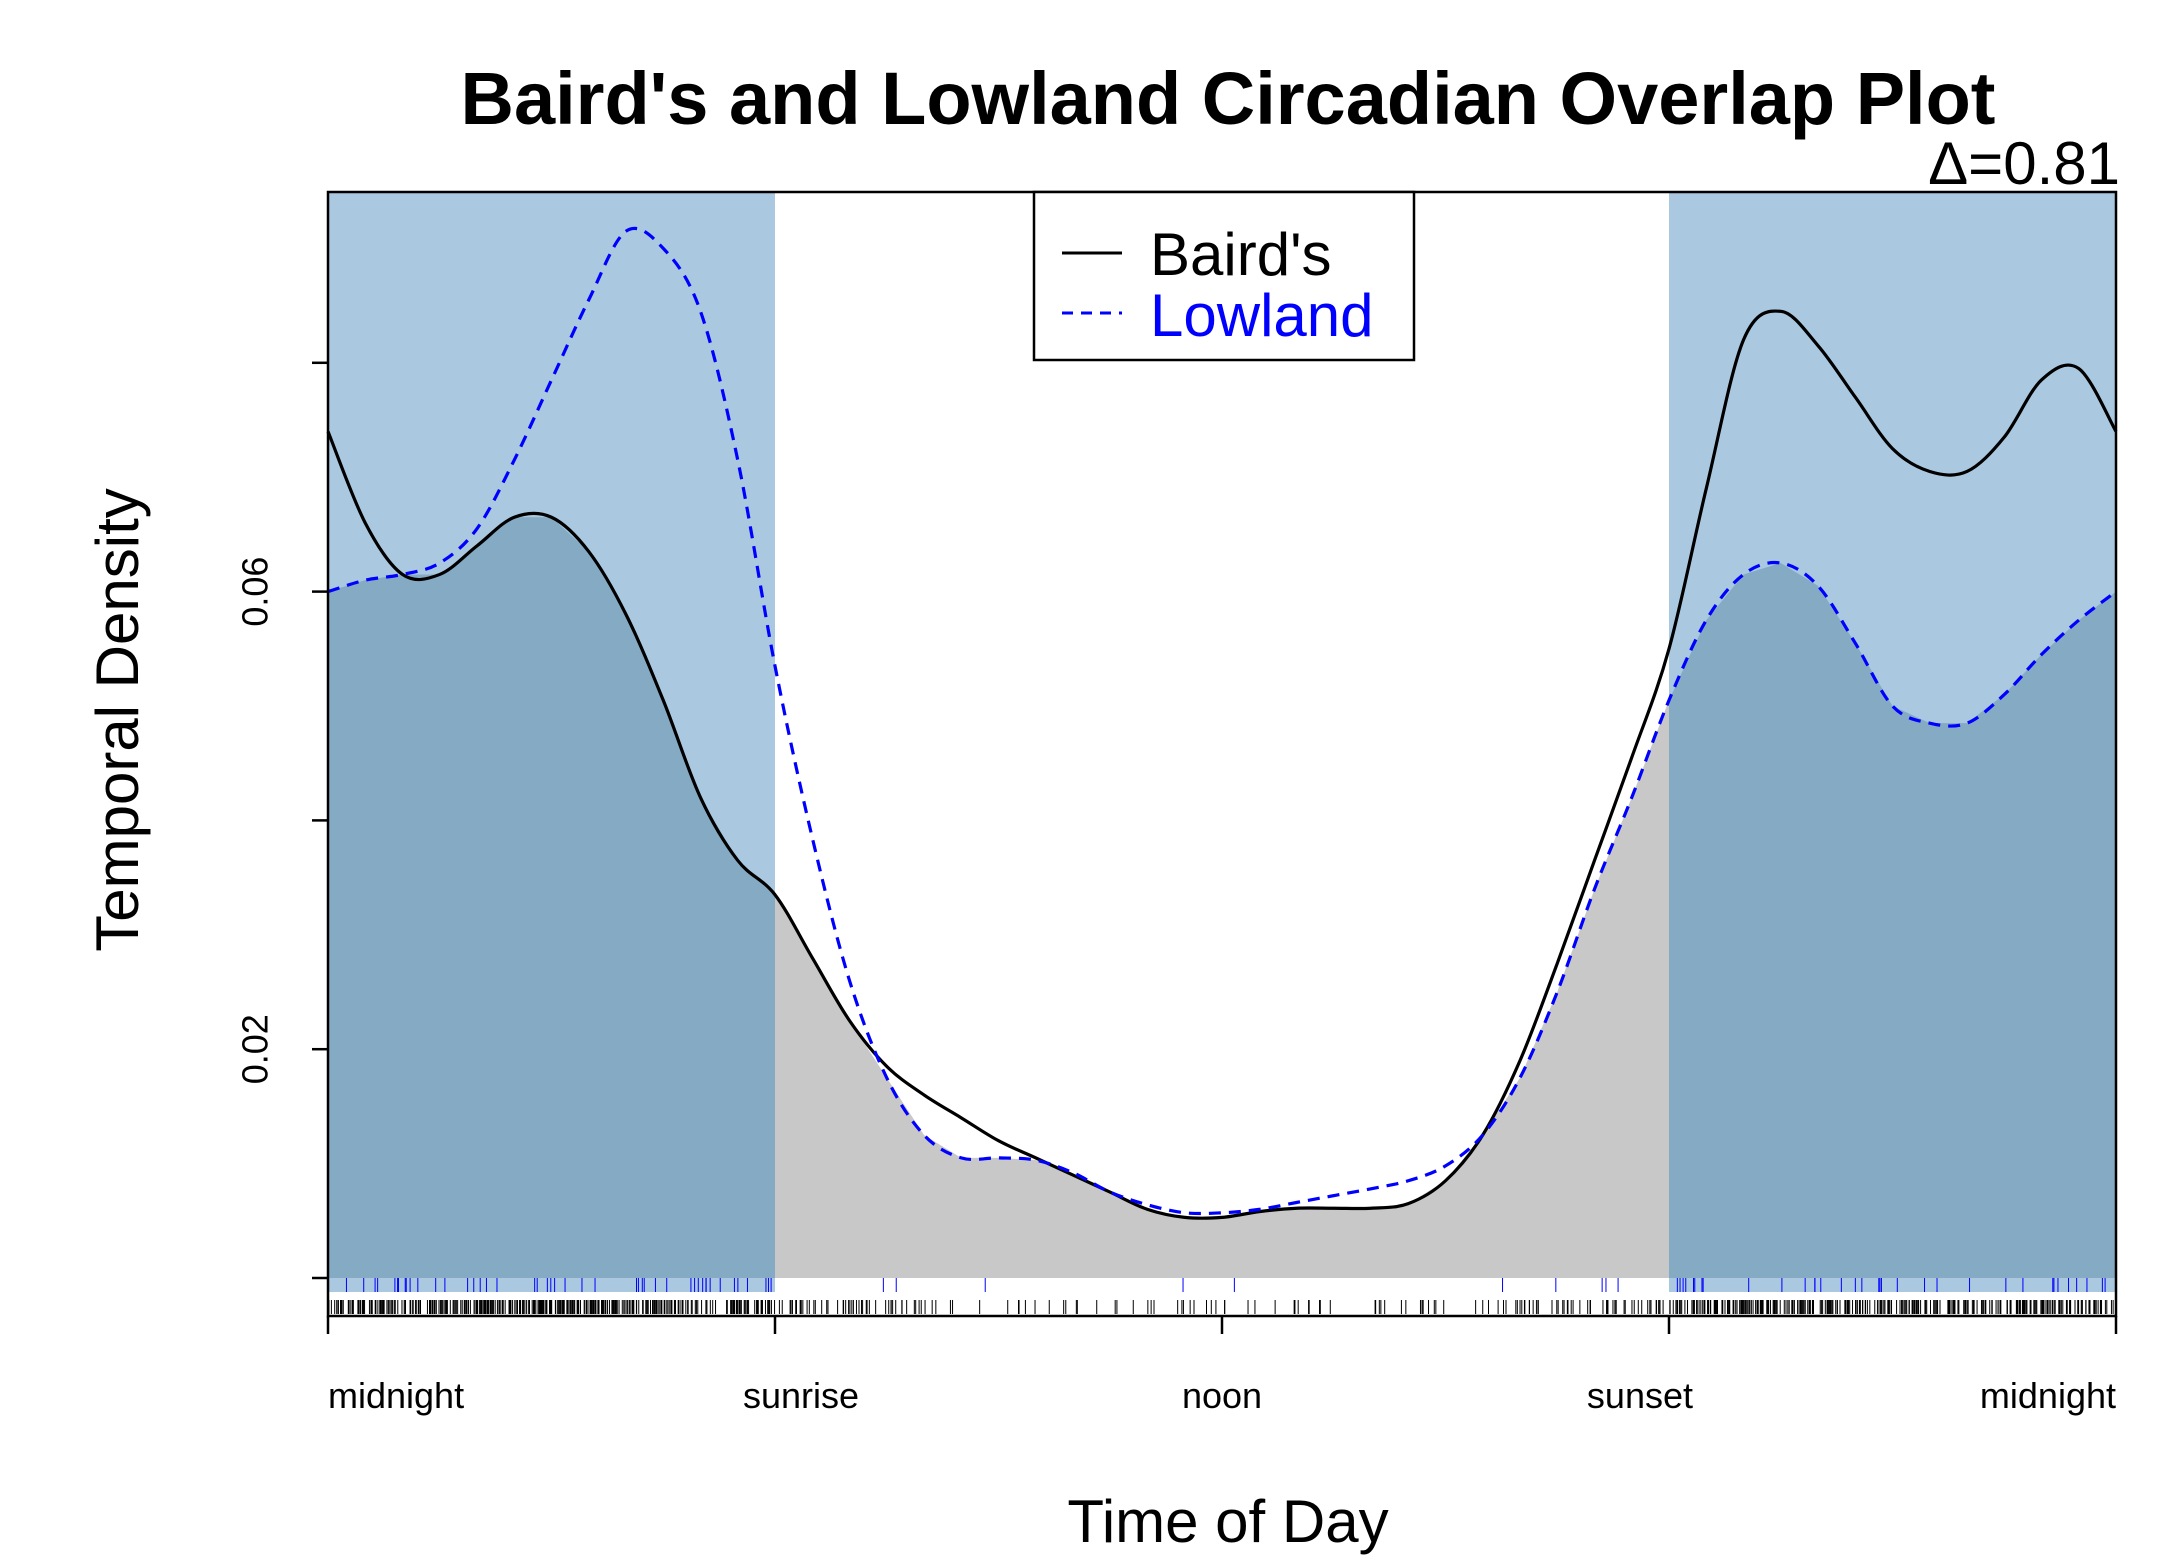  I want to click on x-axis-label: Time of Day, so click(1227, 1521).